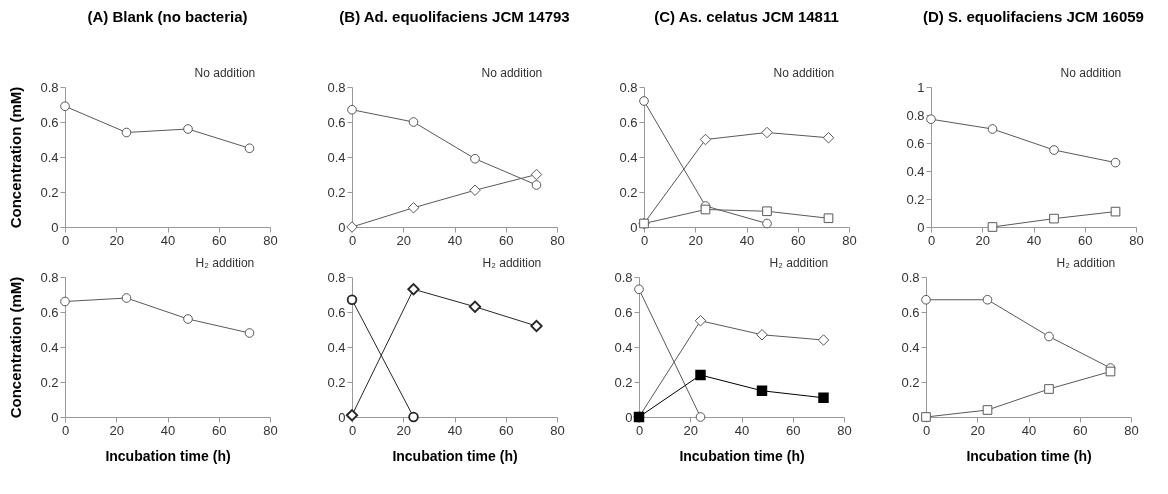  I want to click on chart-title: (A) Blank (no bacteria), so click(167, 16).